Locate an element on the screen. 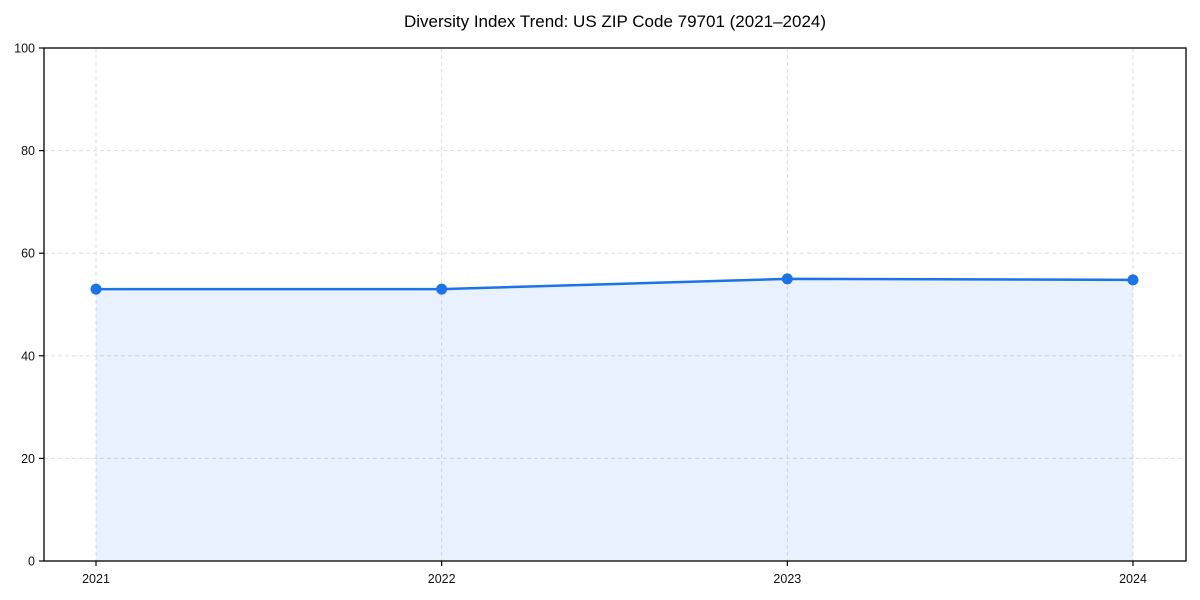 This screenshot has width=1200, height=600. trend-line is located at coordinates (614, 284).